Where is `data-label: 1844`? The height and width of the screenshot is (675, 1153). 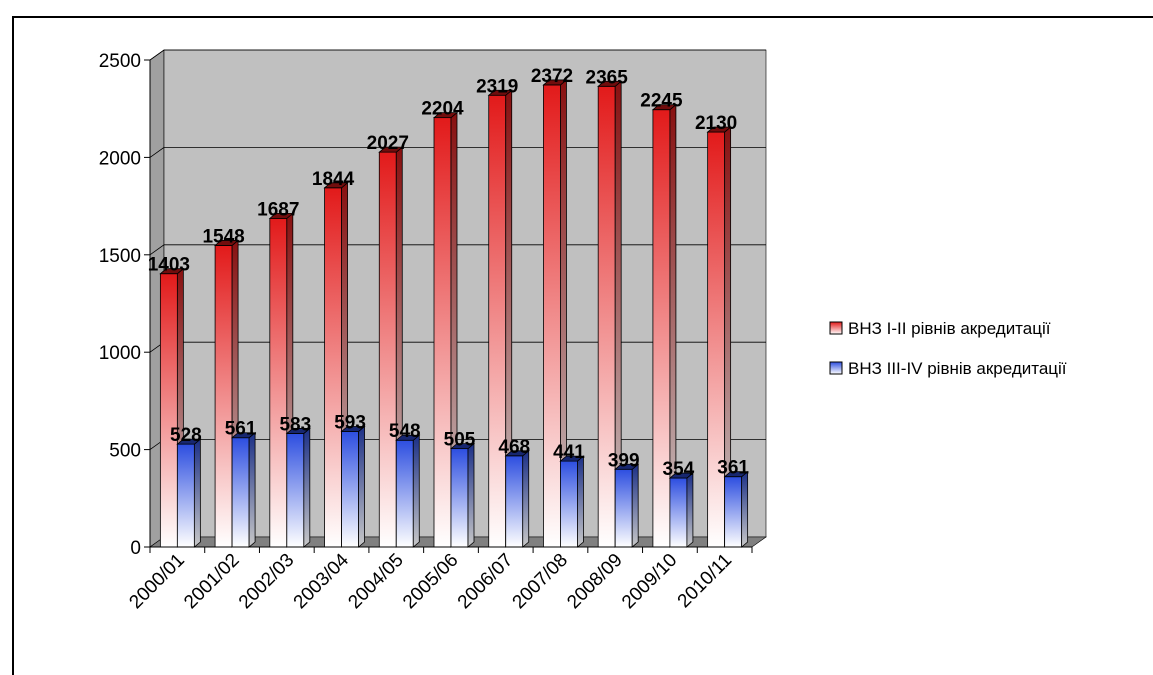
data-label: 1844 is located at coordinates (333, 179).